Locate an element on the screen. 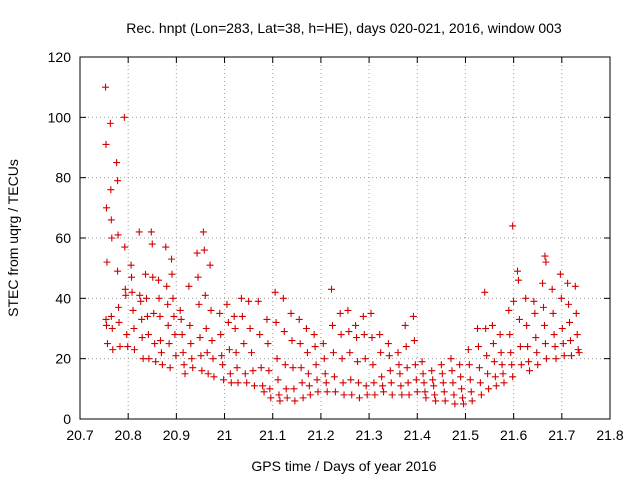 This screenshot has width=640, height=480. y-tick-label: 60 is located at coordinates (63, 238).